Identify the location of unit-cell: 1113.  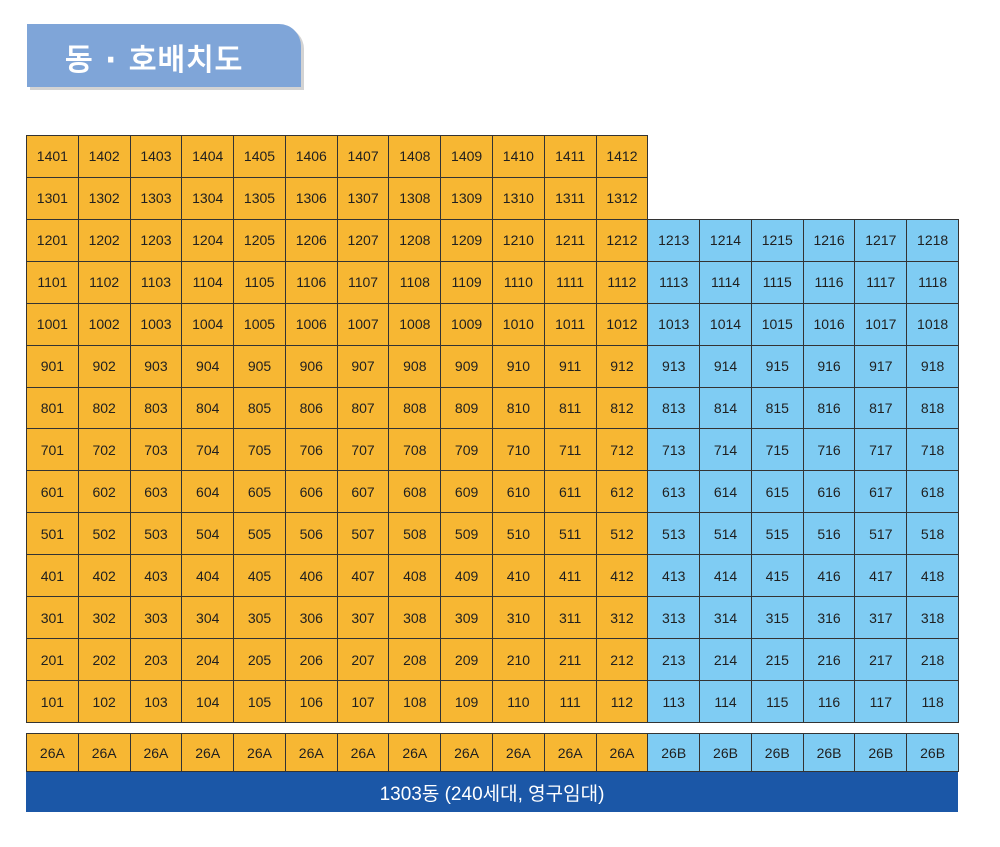
(674, 282).